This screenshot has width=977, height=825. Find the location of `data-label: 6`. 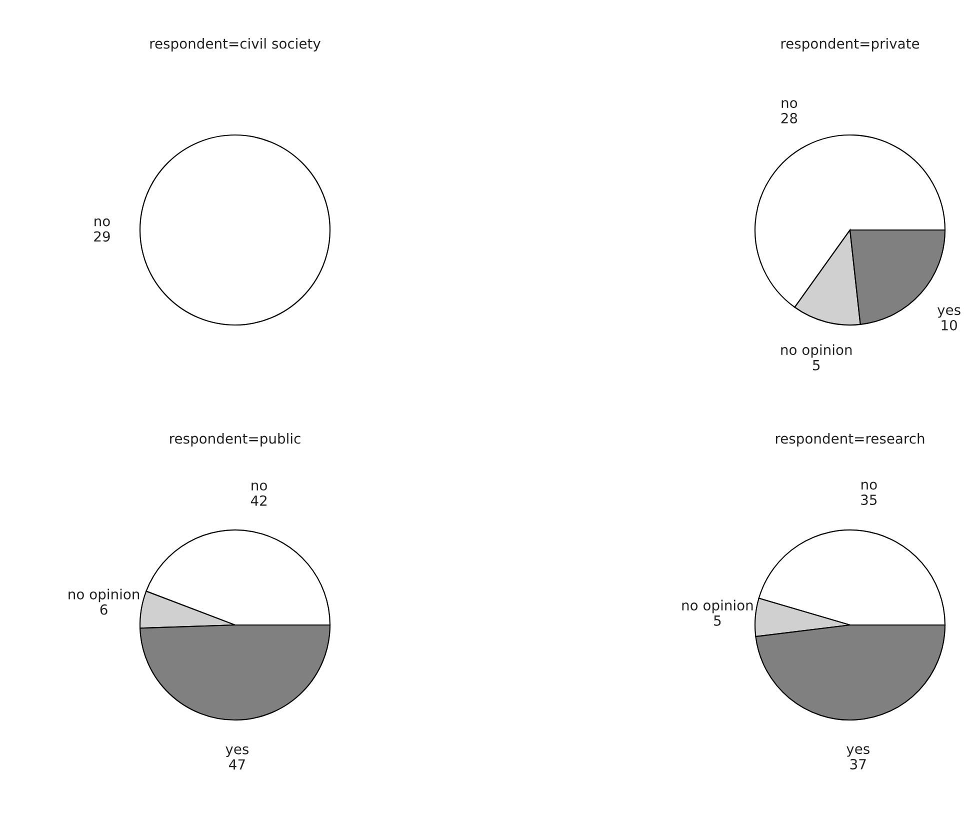

data-label: 6 is located at coordinates (104, 609).